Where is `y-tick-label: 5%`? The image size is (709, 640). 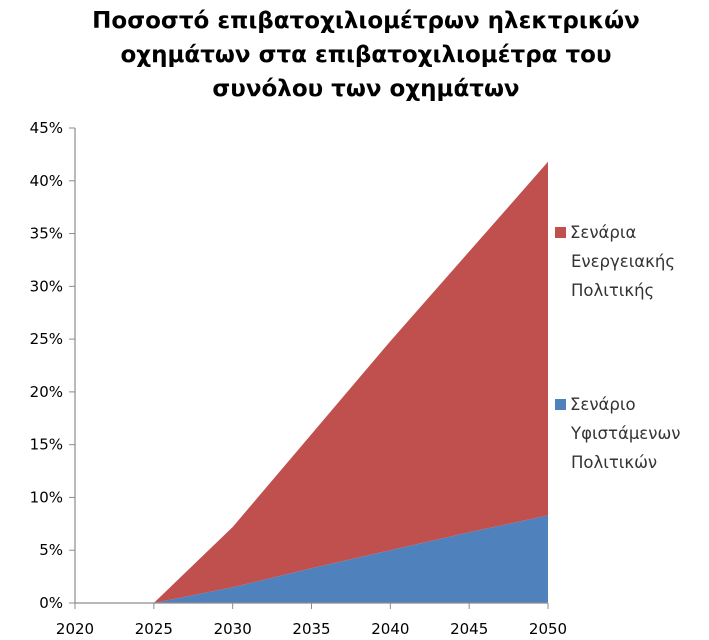 y-tick-label: 5% is located at coordinates (51, 550).